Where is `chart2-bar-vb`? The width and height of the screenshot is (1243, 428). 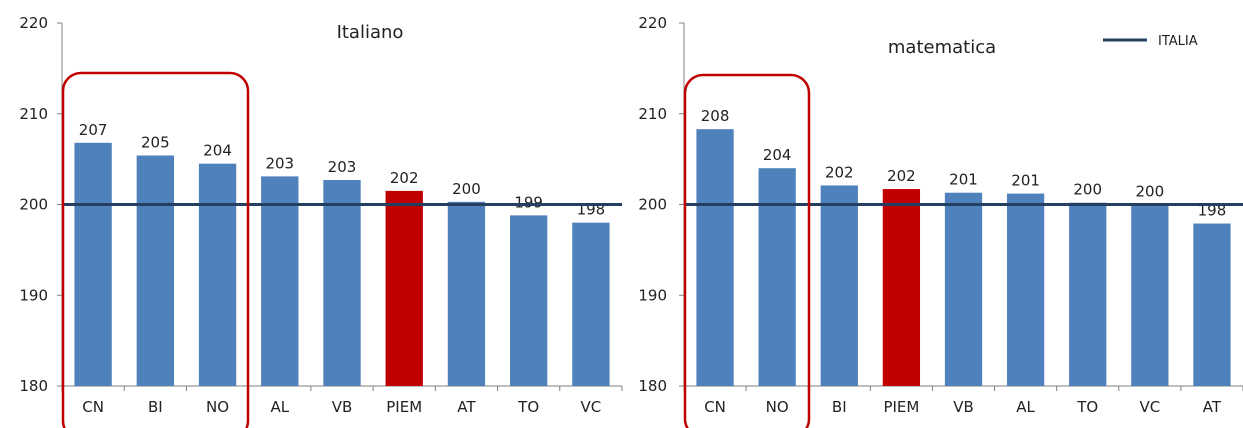 chart2-bar-vb is located at coordinates (963, 289).